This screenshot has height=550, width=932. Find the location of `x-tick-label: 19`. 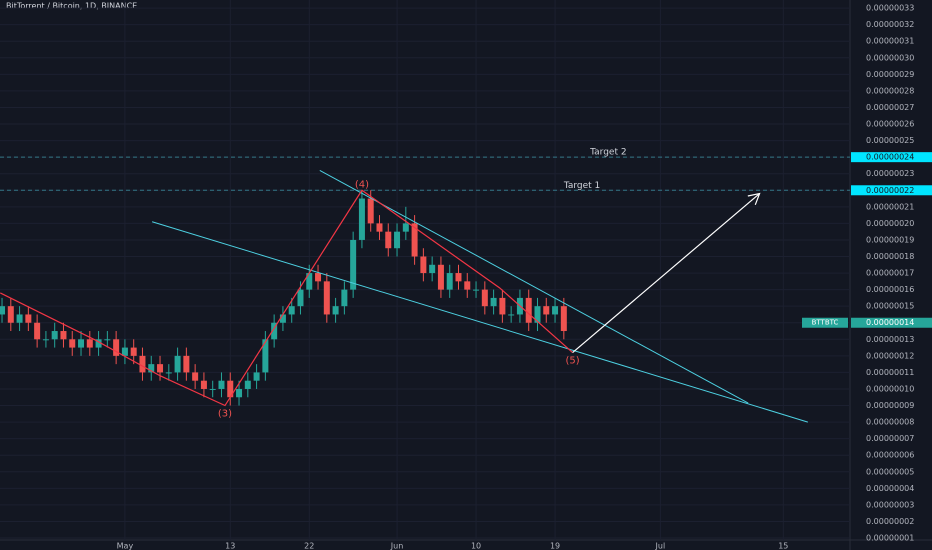

x-tick-label: 19 is located at coordinates (555, 546).